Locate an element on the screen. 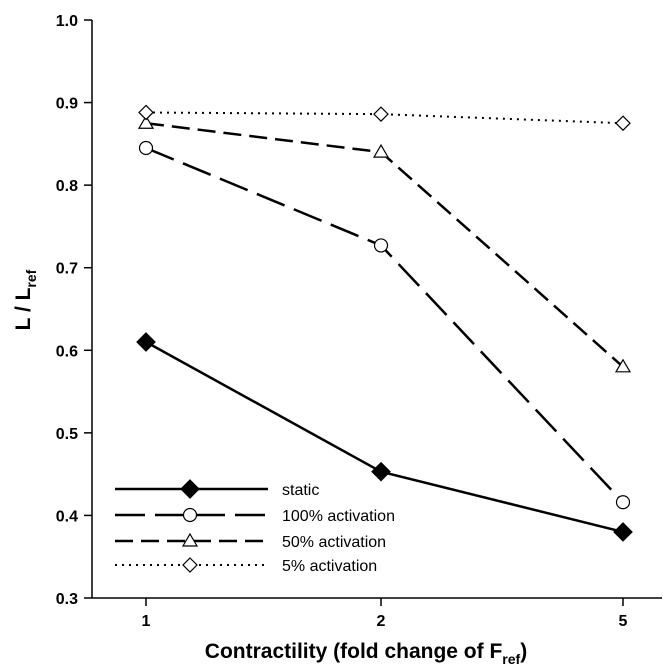  y-tick-label: 0.9 is located at coordinates (67, 104).